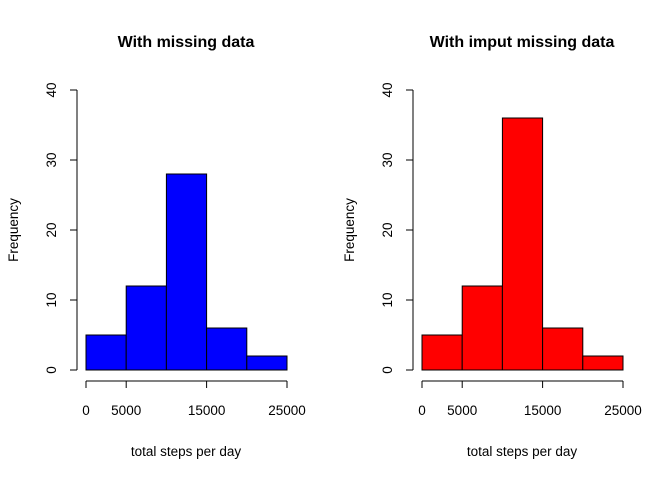  Describe the element at coordinates (186, 42) in the screenshot. I see `chart-title: With missing data` at that location.